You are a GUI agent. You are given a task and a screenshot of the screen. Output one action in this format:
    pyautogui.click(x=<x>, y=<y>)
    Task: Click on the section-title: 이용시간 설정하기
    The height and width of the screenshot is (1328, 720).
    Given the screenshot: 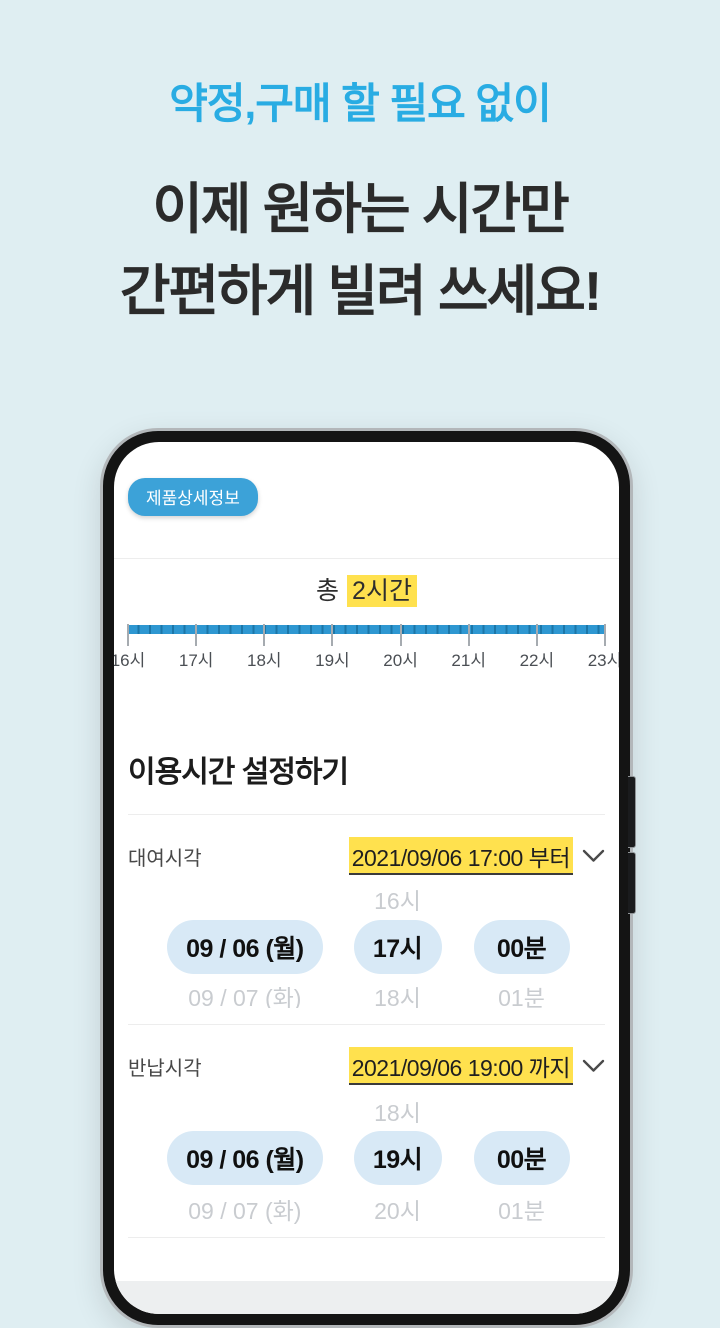 What is the action you would take?
    pyautogui.click(x=238, y=772)
    